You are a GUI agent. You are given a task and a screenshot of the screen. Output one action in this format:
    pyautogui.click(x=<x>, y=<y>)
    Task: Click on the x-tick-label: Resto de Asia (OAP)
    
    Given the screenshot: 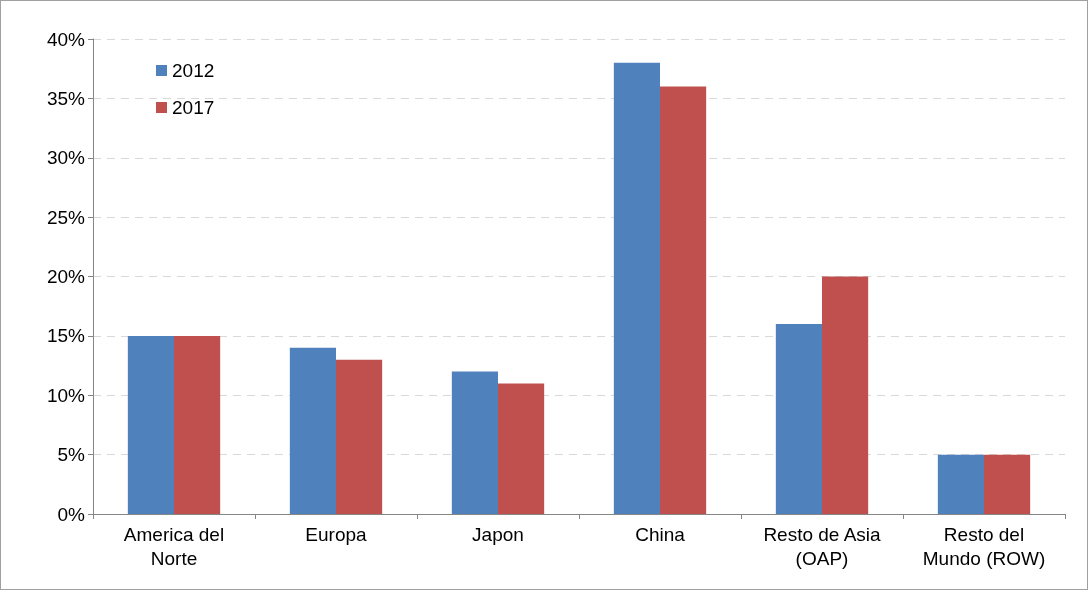 What is the action you would take?
    pyautogui.click(x=822, y=546)
    